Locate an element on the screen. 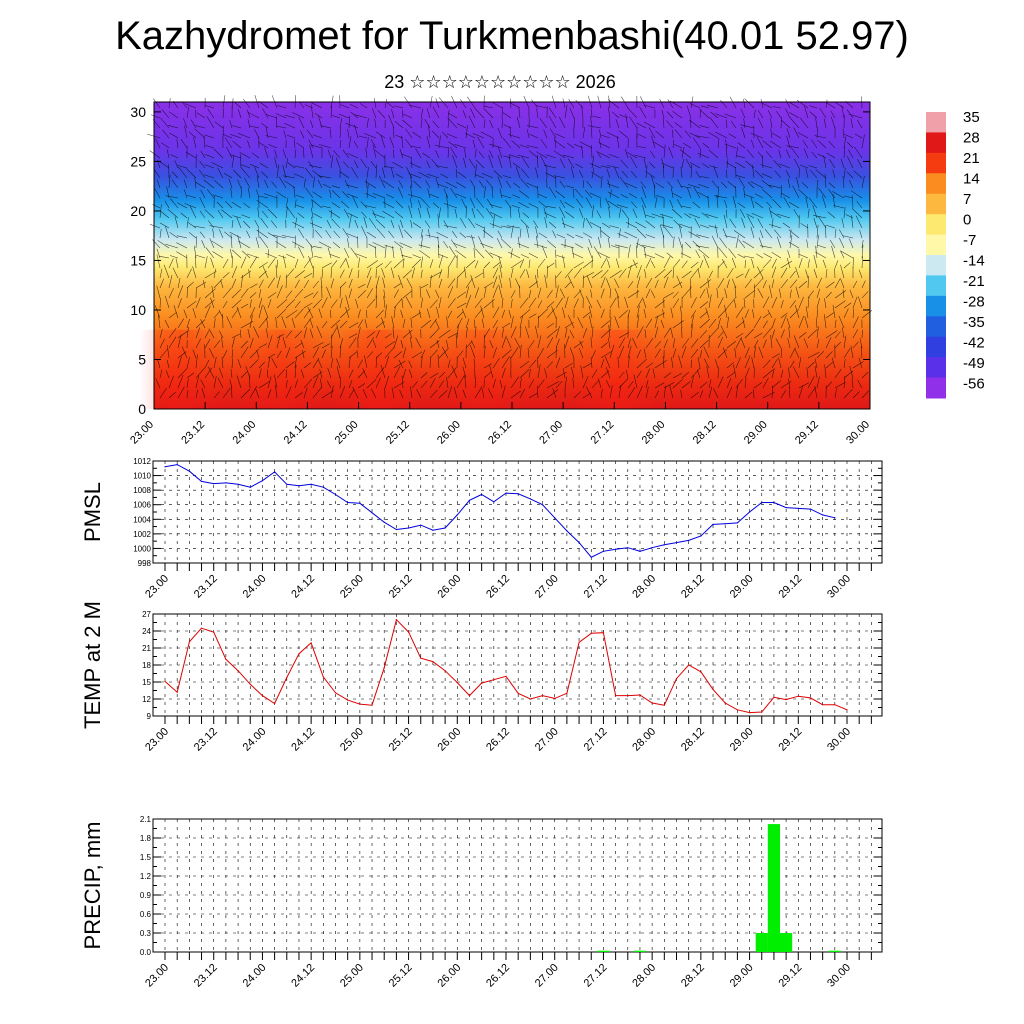  page-subtitle: 23 ☆☆☆☆☆☆☆☆☆☆ 2026 is located at coordinates (500, 82).